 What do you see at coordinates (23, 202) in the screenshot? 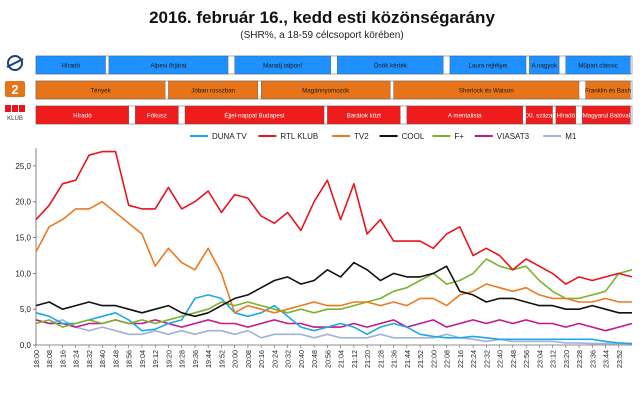
I see `y-tick-label: 20,0` at bounding box center [23, 202].